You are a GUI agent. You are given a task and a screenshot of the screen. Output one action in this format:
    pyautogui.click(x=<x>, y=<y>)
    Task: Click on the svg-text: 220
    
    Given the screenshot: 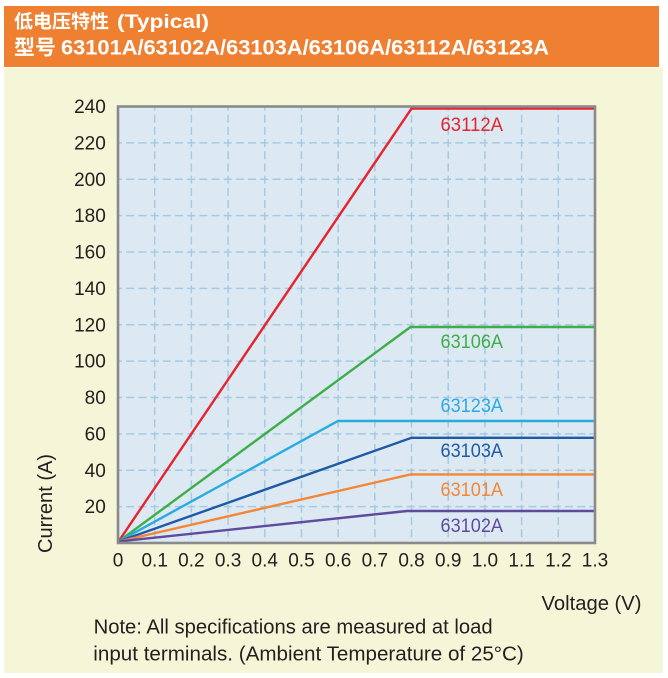 What is the action you would take?
    pyautogui.click(x=90, y=143)
    